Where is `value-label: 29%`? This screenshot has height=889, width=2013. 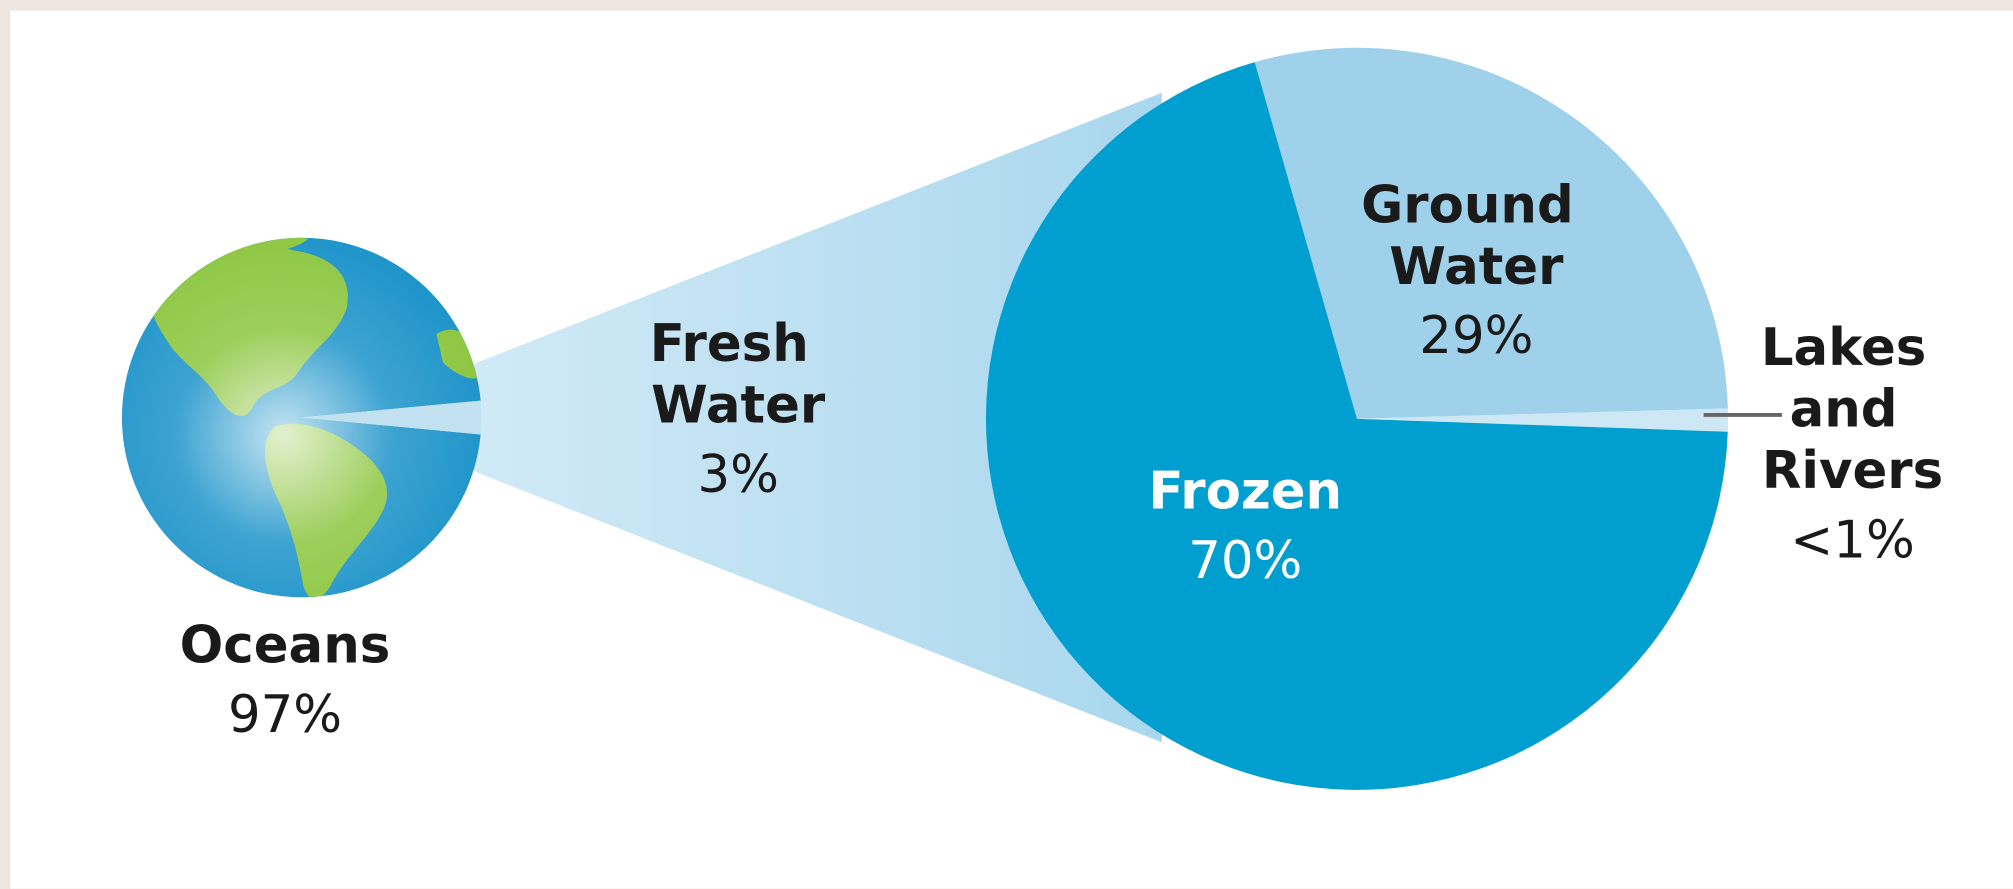
value-label: 29% is located at coordinates (1476, 336).